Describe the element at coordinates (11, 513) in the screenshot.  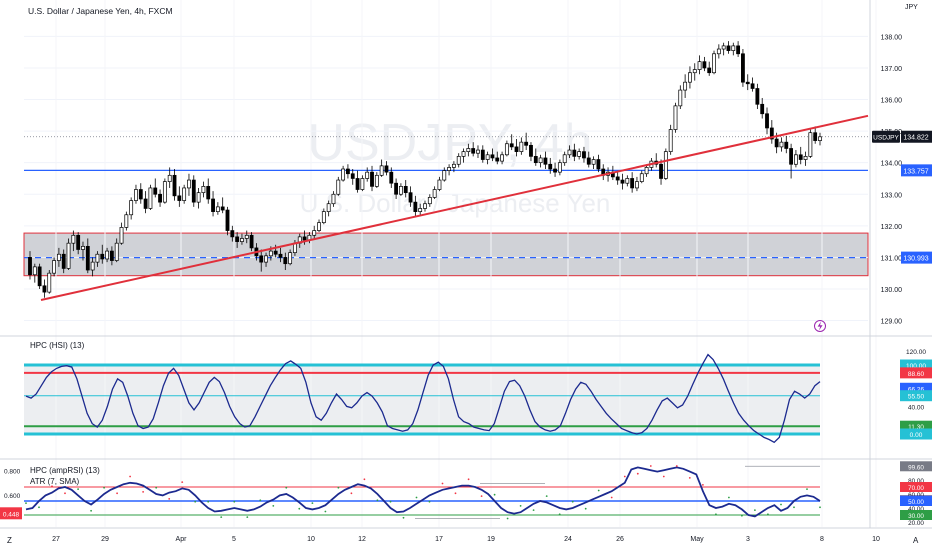
I see `amp-left-badge` at that location.